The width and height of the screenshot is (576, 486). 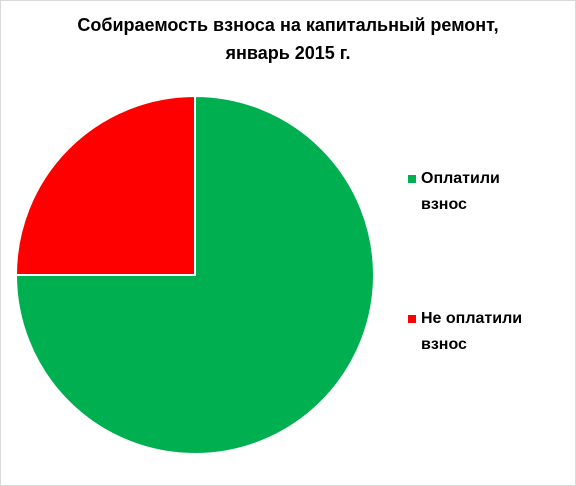 I want to click on chart-title: январь 2015 г., so click(x=287, y=53).